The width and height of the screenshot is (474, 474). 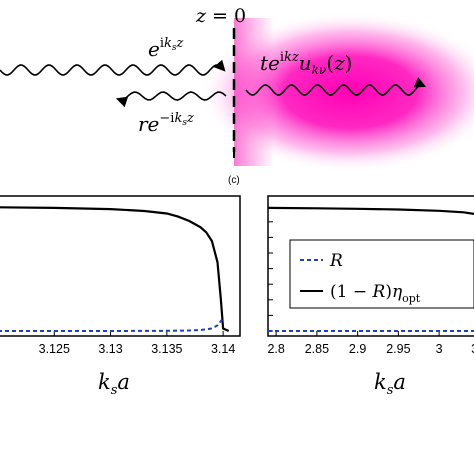 What do you see at coordinates (223, 349) in the screenshot?
I see `left-x-tick-label: 3.14` at bounding box center [223, 349].